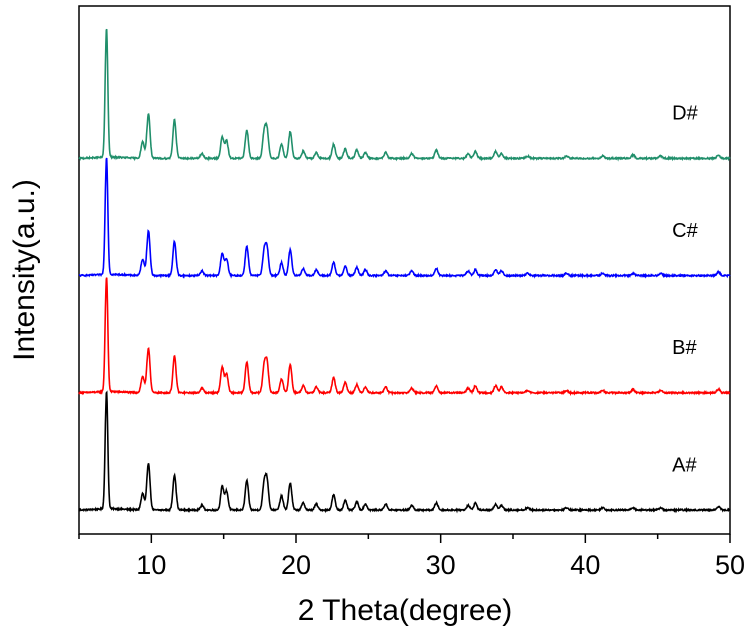  I want to click on x-tick-label: 10, so click(151, 565).